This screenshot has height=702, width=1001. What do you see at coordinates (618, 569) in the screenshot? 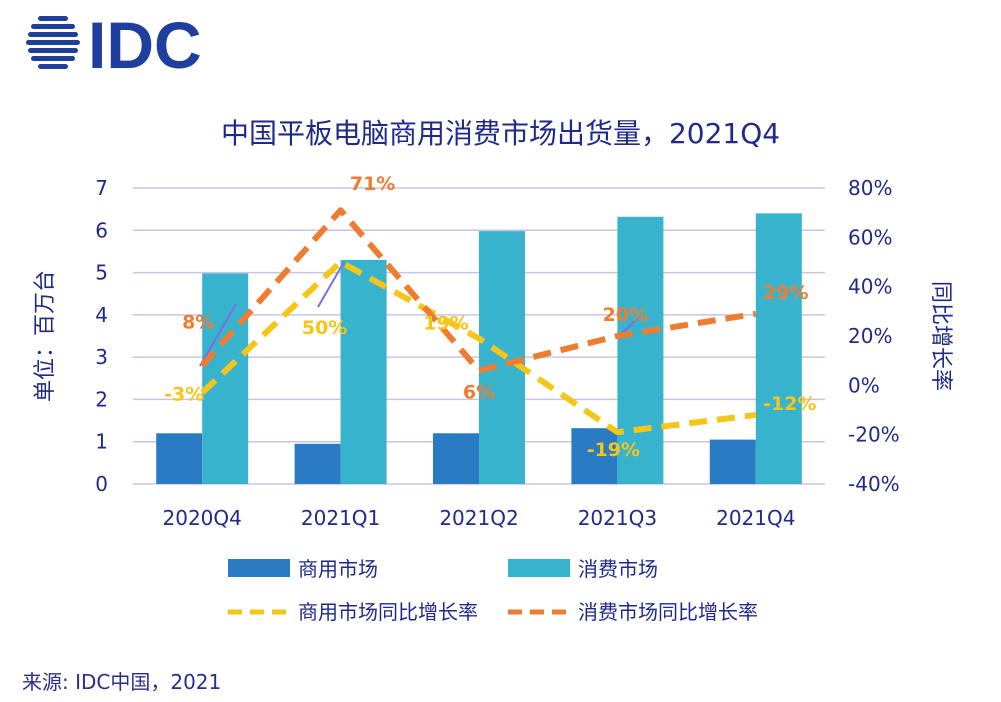
I see `legend-consumer-label: 消费市场` at bounding box center [618, 569].